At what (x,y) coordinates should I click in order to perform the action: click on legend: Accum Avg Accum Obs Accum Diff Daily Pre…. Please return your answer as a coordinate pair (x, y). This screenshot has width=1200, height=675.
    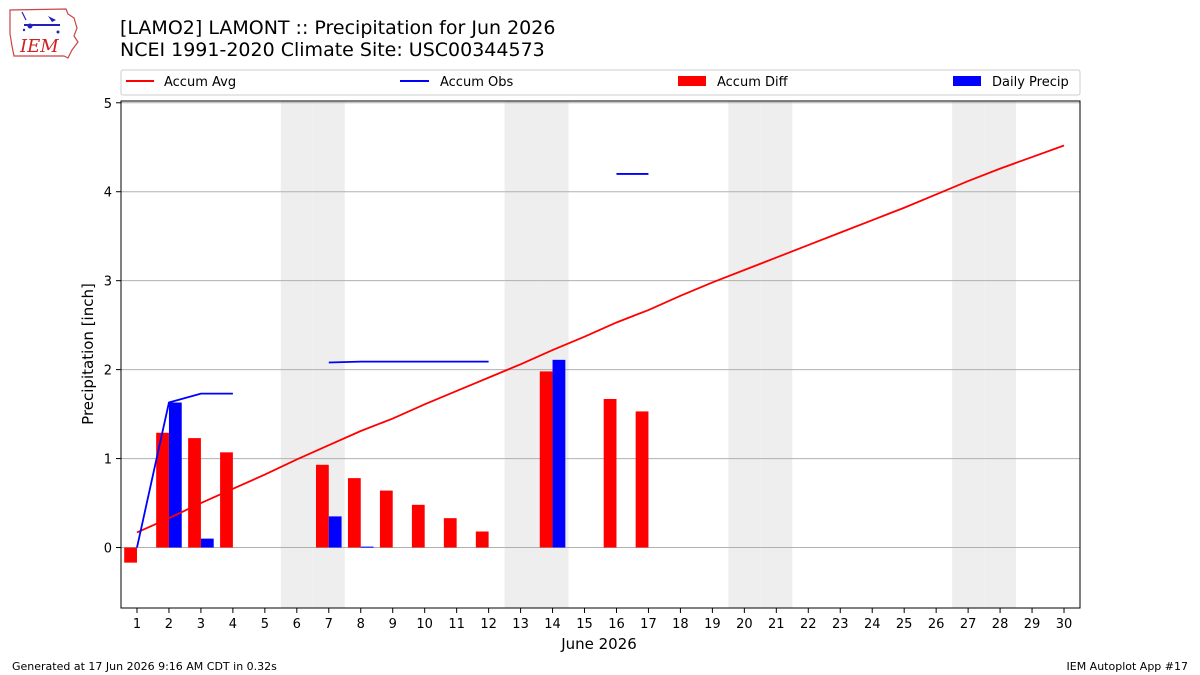
    Looking at the image, I should click on (600, 82).